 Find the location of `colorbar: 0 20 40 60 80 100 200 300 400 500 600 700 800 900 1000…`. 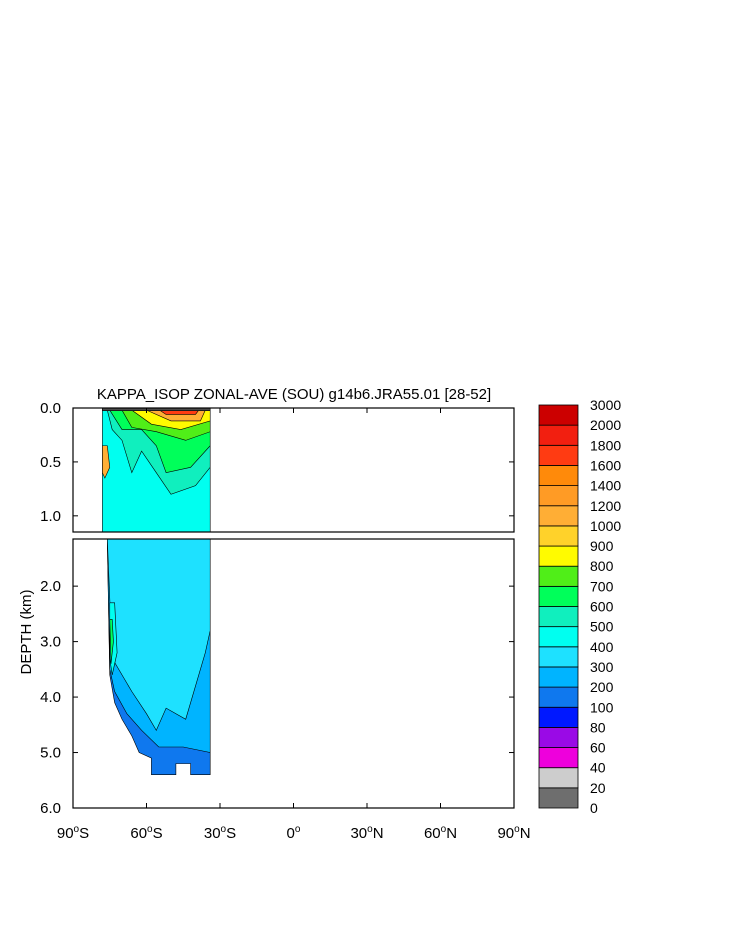

colorbar: 0 20 40 60 80 100 200 300 400 500 600 700 800 900 1000… is located at coordinates (579, 606).